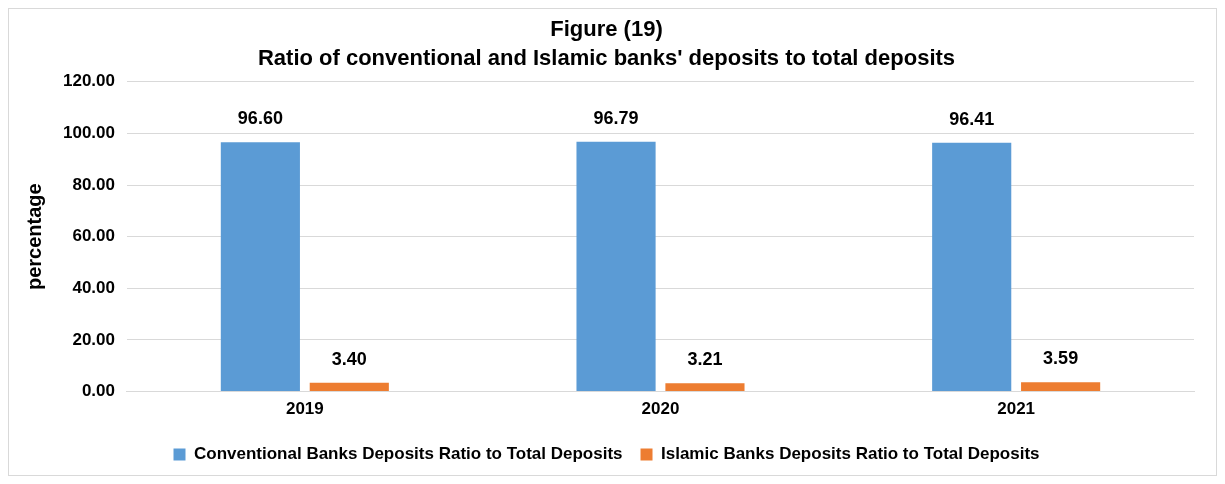  I want to click on y-tick-label: 20.00, so click(93, 339).